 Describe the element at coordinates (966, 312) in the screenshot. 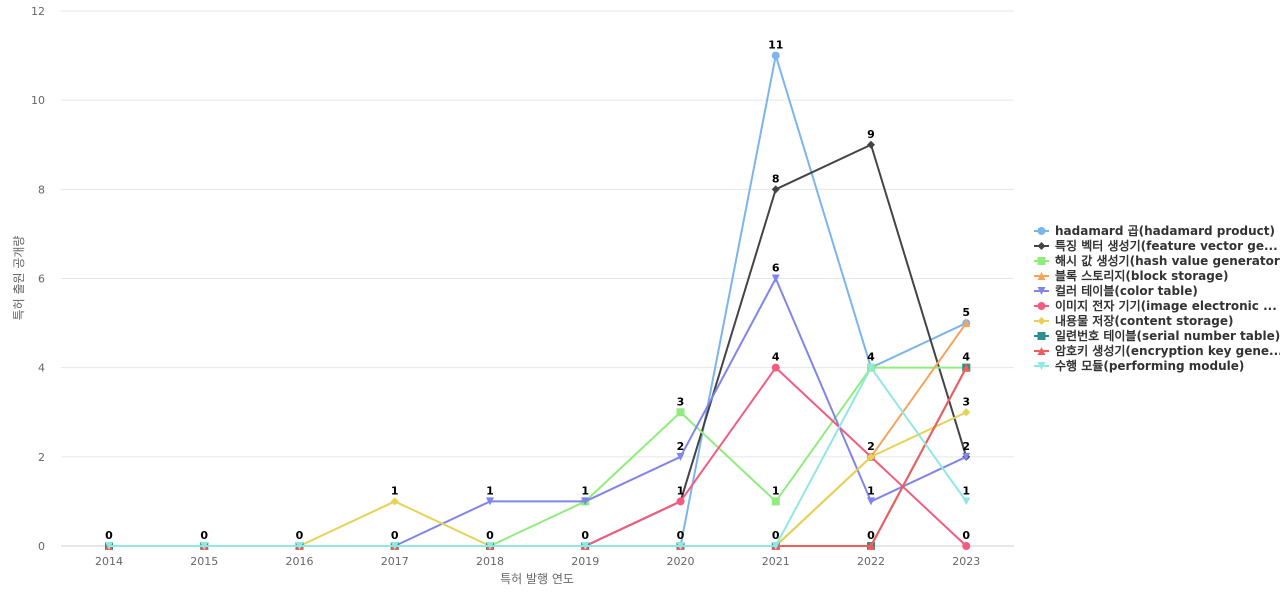

I see `data-label: 5` at that location.